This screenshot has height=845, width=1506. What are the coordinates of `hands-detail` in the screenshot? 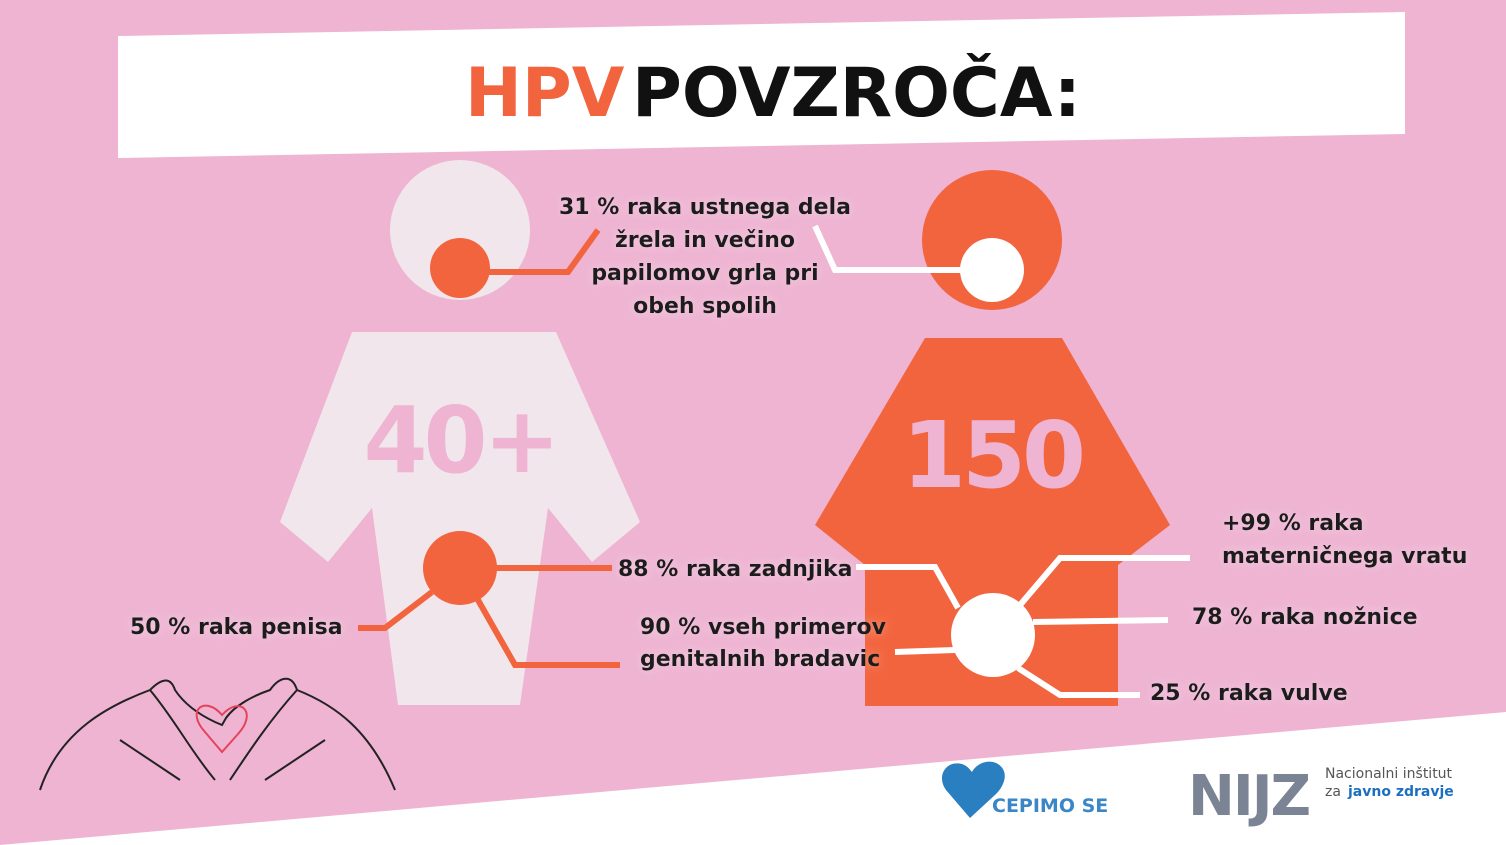 It's located at (222, 735).